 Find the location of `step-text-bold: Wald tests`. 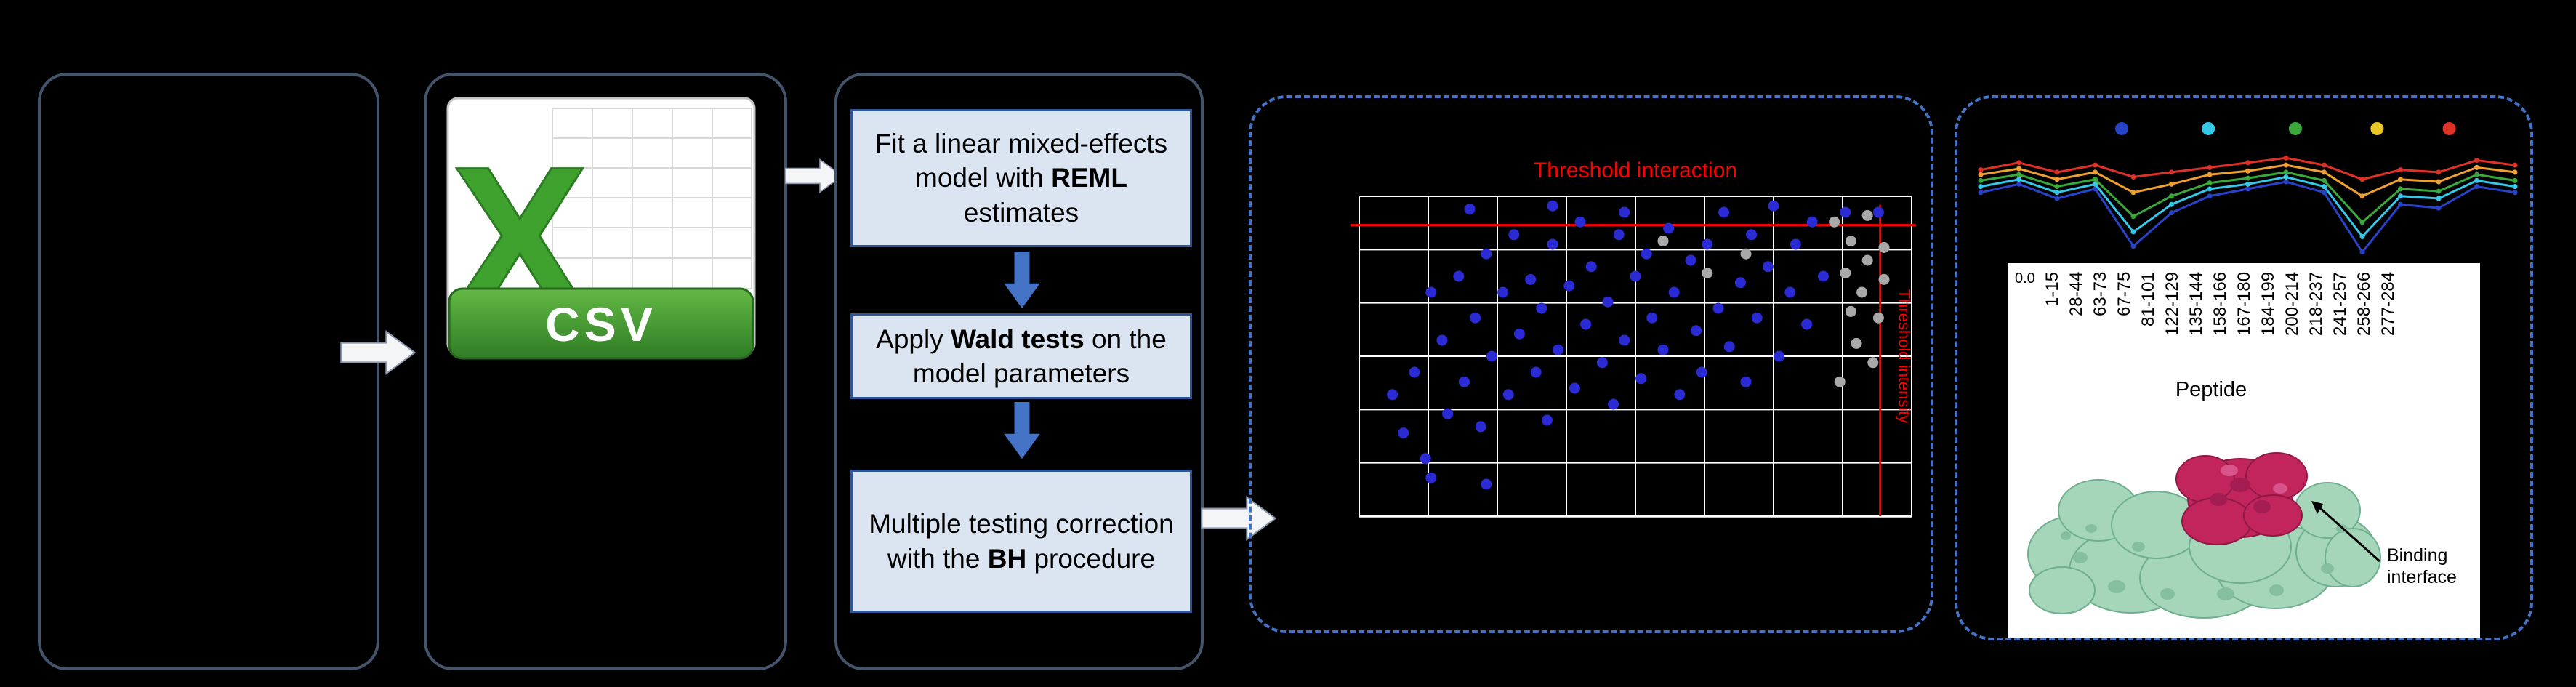

step-text-bold: Wald tests is located at coordinates (1017, 339).